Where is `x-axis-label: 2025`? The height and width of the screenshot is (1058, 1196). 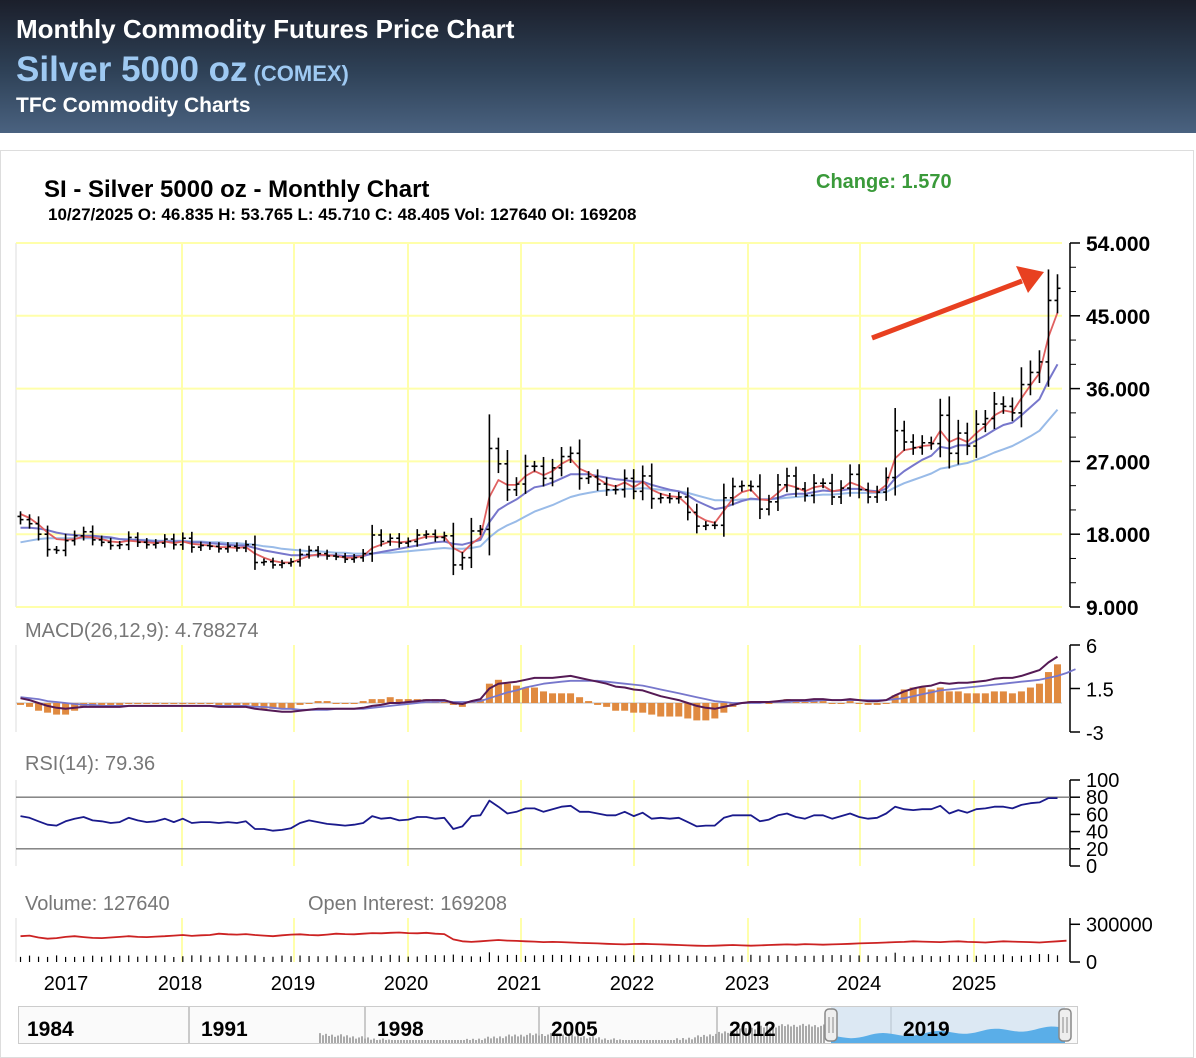 x-axis-label: 2025 is located at coordinates (974, 984).